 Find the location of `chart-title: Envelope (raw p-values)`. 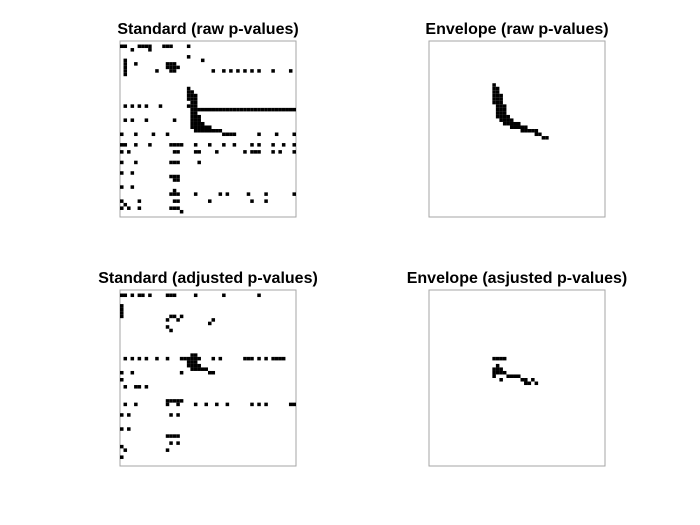

chart-title: Envelope (raw p-values) is located at coordinates (516, 29).